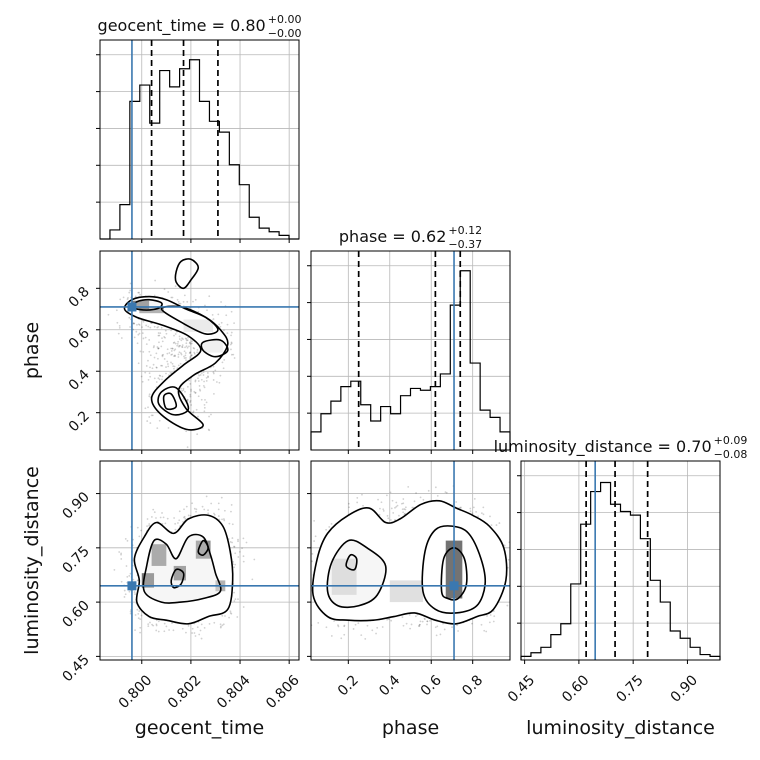 Image resolution: width=760 pixels, height=760 pixels. I want to click on histogram-line, so click(620, 570).